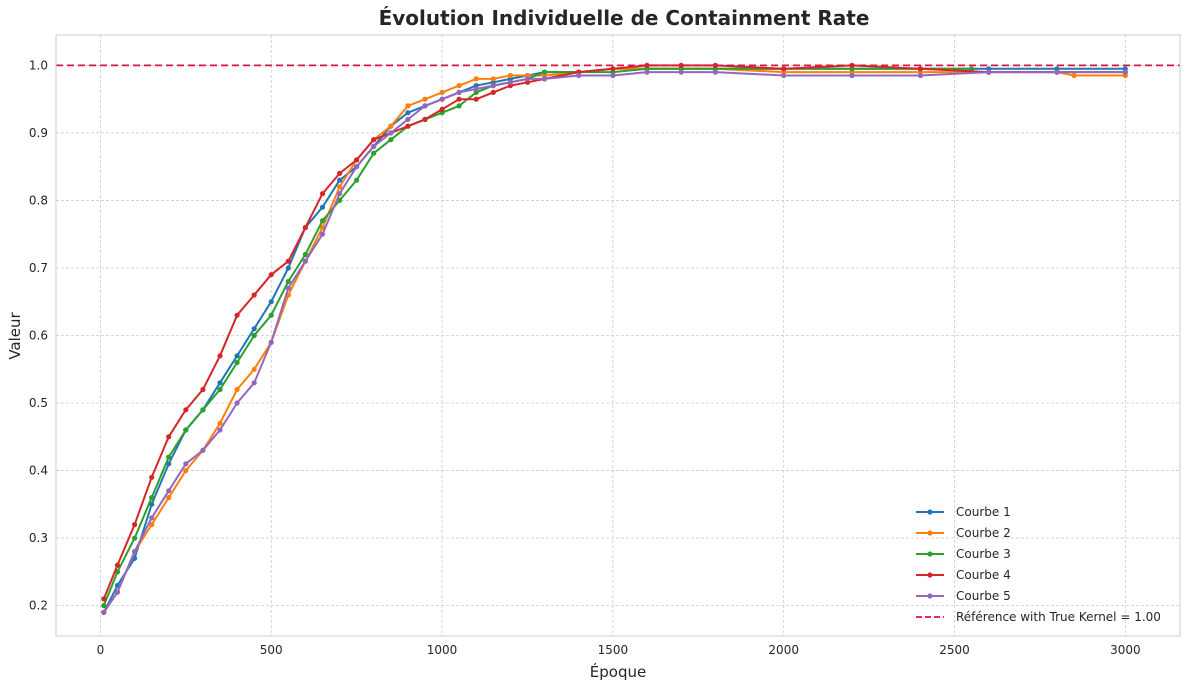 This screenshot has width=1189, height=690. I want to click on y-tick-label: 0.6, so click(38, 336).